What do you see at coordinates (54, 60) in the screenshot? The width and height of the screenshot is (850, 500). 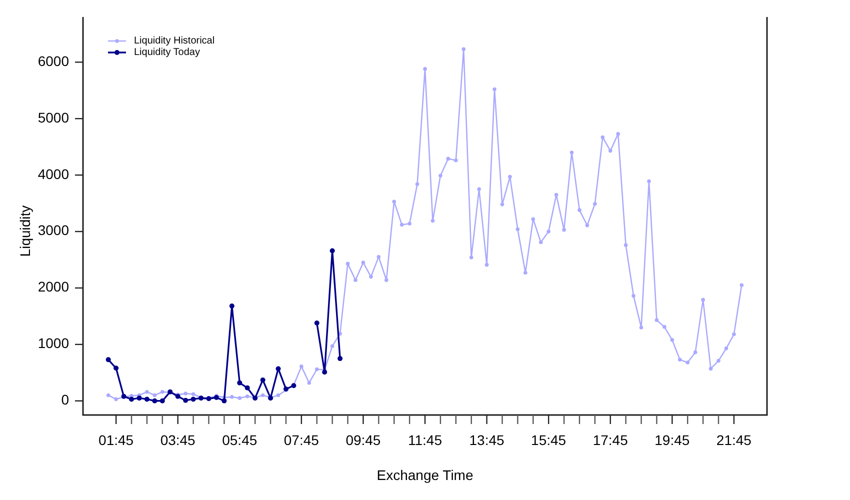 I see `y-tick-label: 6000` at bounding box center [54, 60].